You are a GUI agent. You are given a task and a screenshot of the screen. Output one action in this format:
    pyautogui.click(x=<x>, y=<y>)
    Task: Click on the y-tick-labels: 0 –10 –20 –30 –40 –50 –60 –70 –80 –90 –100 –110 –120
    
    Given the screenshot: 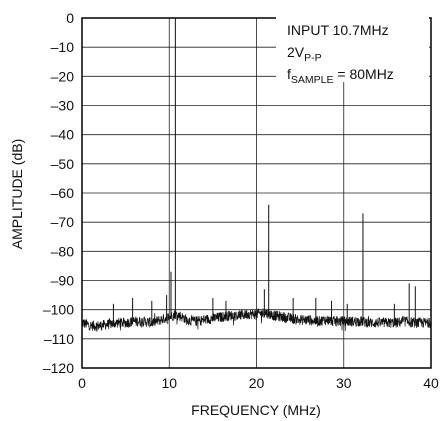 What is the action you would take?
    pyautogui.click(x=58, y=193)
    